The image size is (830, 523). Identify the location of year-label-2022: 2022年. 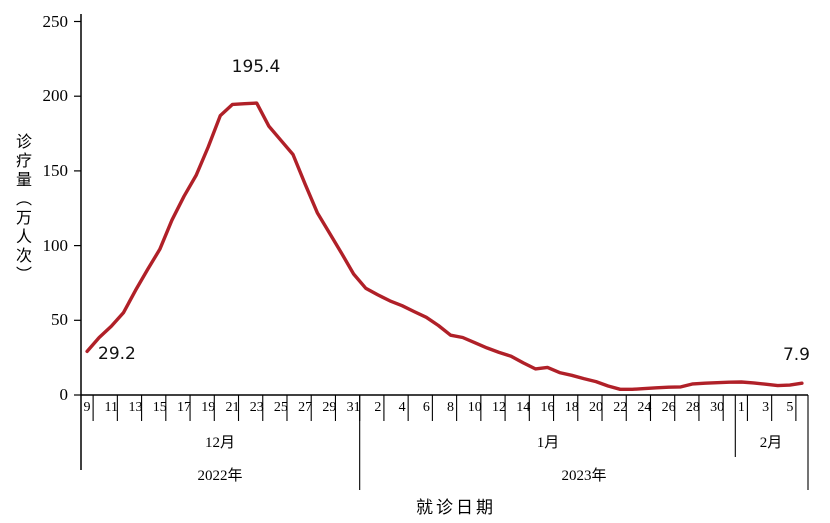
(220, 476).